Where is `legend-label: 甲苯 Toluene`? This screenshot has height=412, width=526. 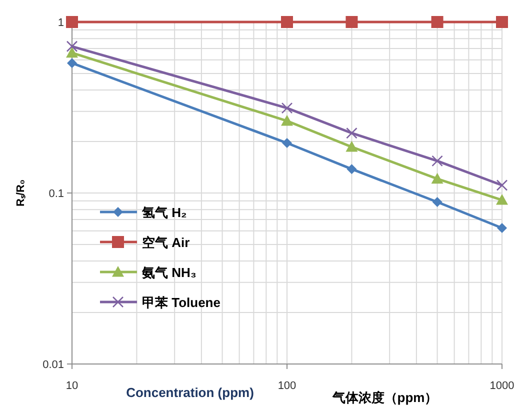 legend-label: 甲苯 Toluene is located at coordinates (181, 302).